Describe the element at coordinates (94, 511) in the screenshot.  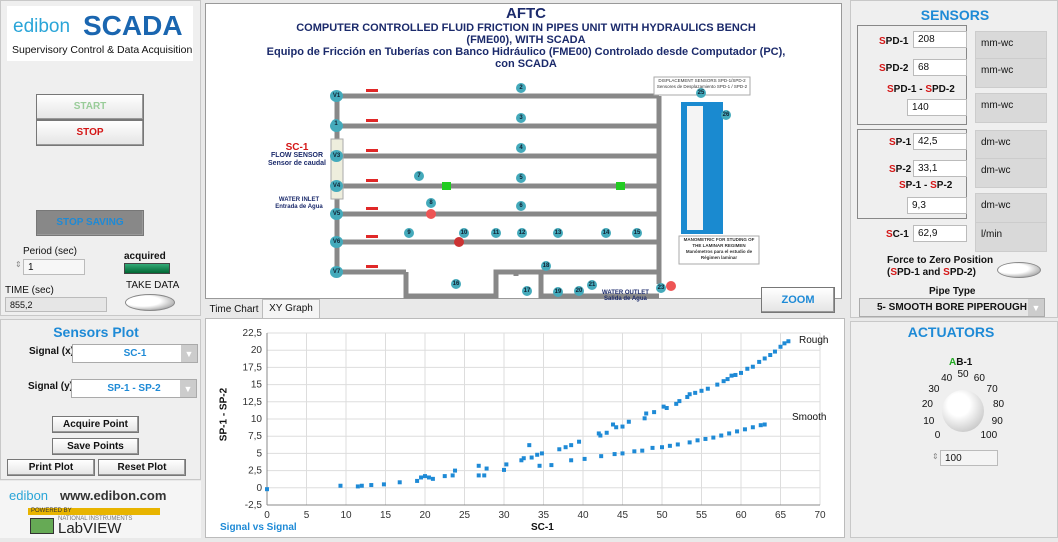
I see `powered-by-bar` at that location.